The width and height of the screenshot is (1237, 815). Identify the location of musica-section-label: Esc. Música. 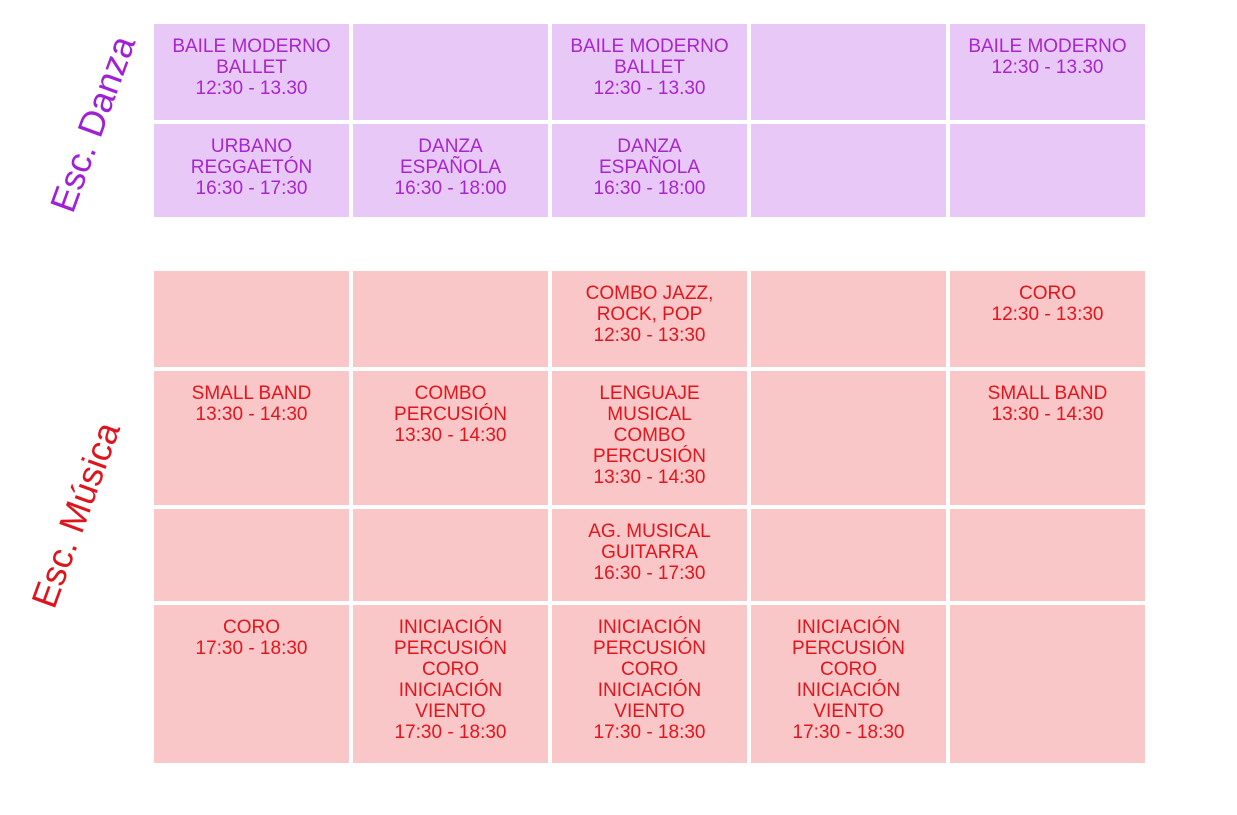
(75, 515).